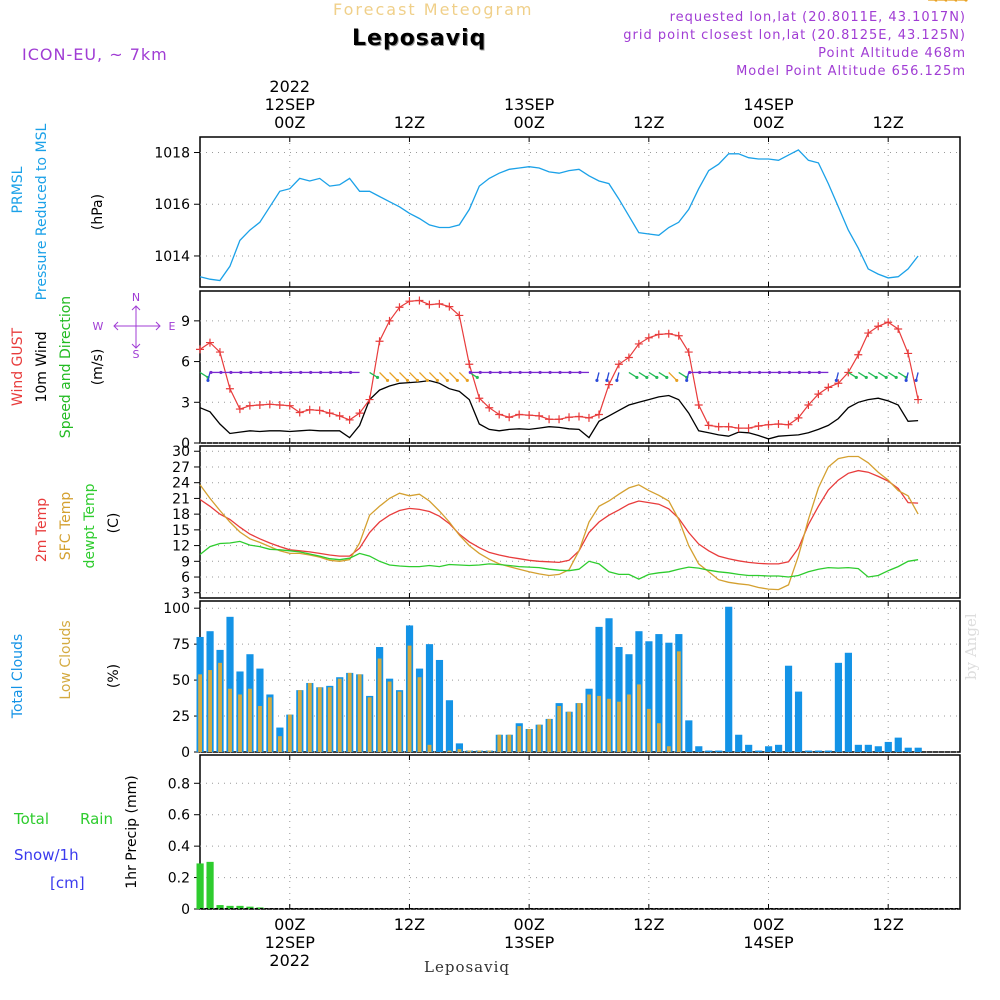 The image size is (1000, 1000). What do you see at coordinates (90, 525) in the screenshot?
I see `dewpt-label: dewpt Temp` at bounding box center [90, 525].